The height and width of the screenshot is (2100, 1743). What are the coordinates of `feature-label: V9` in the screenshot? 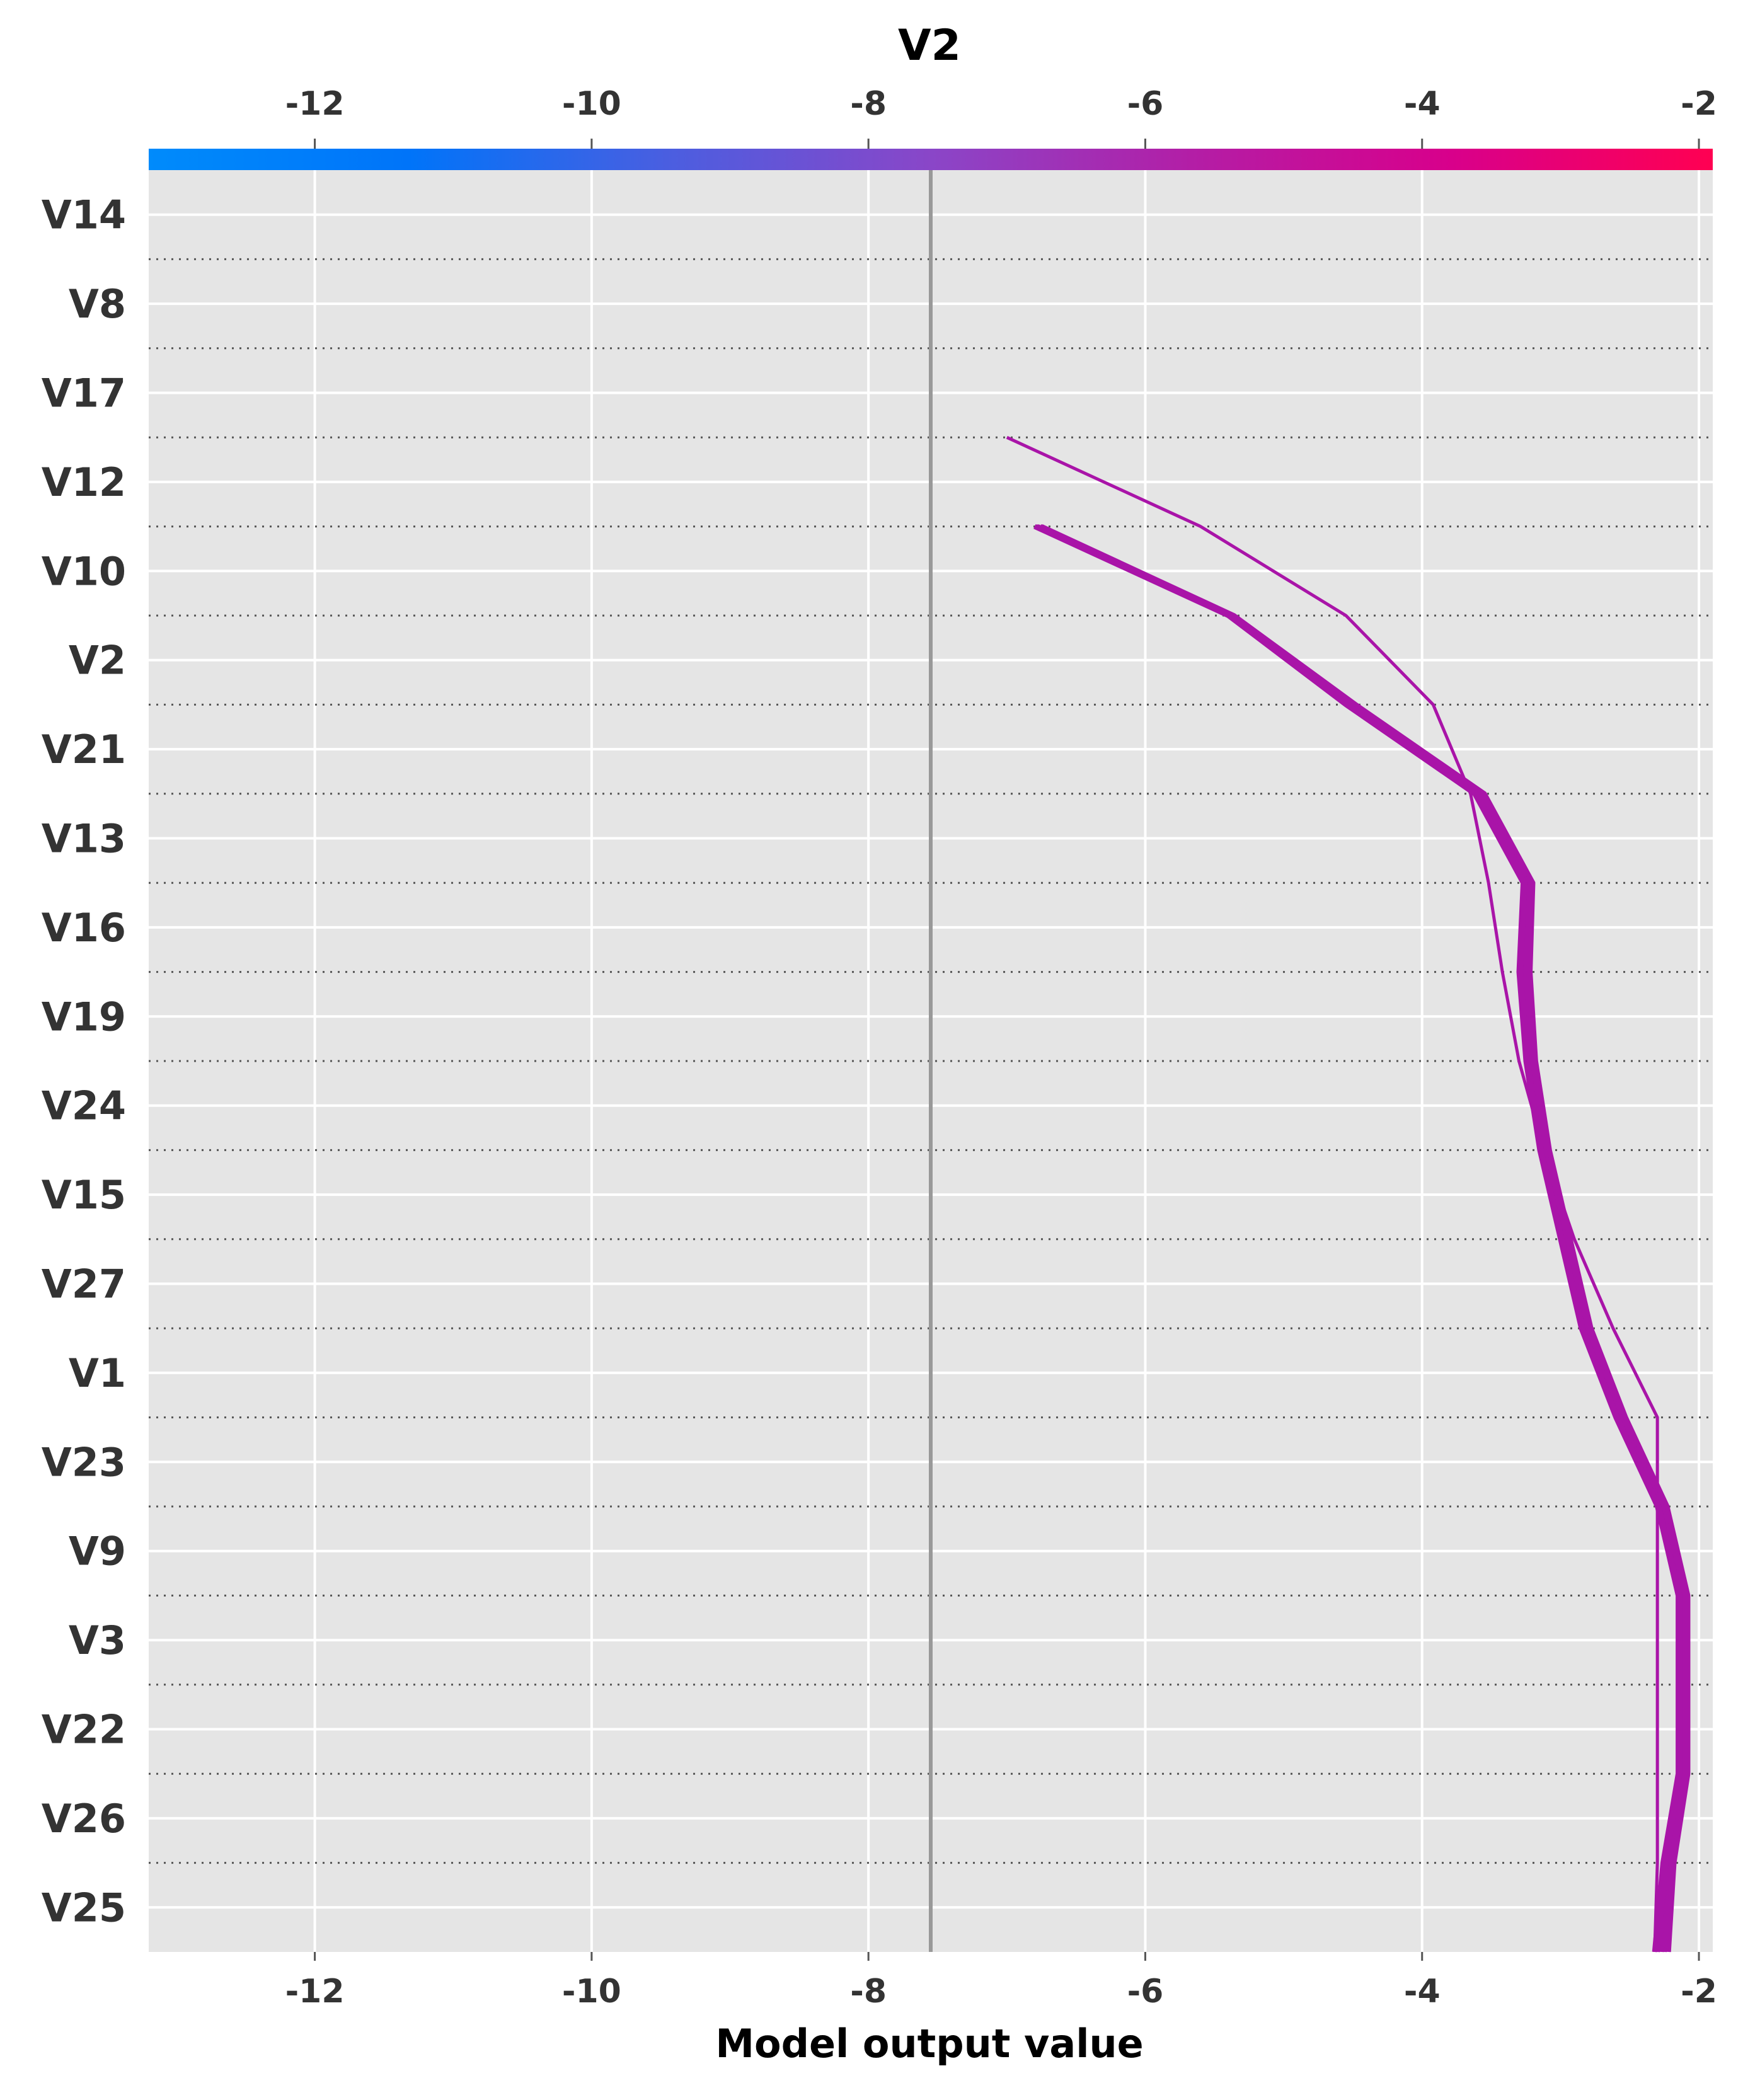 It's located at (97, 1552).